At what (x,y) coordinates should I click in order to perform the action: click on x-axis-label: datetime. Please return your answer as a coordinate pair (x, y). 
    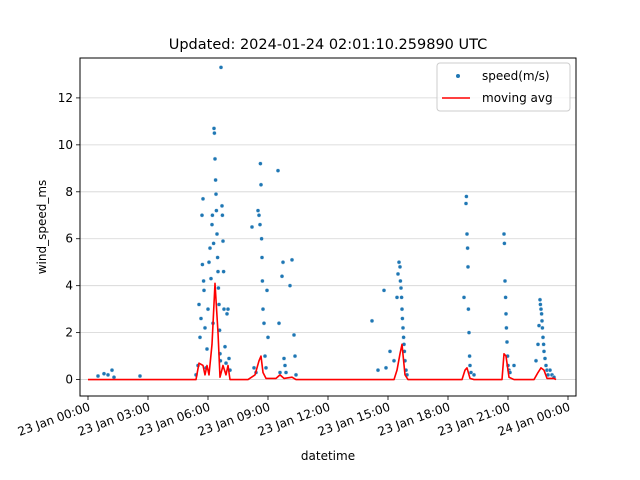
    Looking at the image, I should click on (328, 456).